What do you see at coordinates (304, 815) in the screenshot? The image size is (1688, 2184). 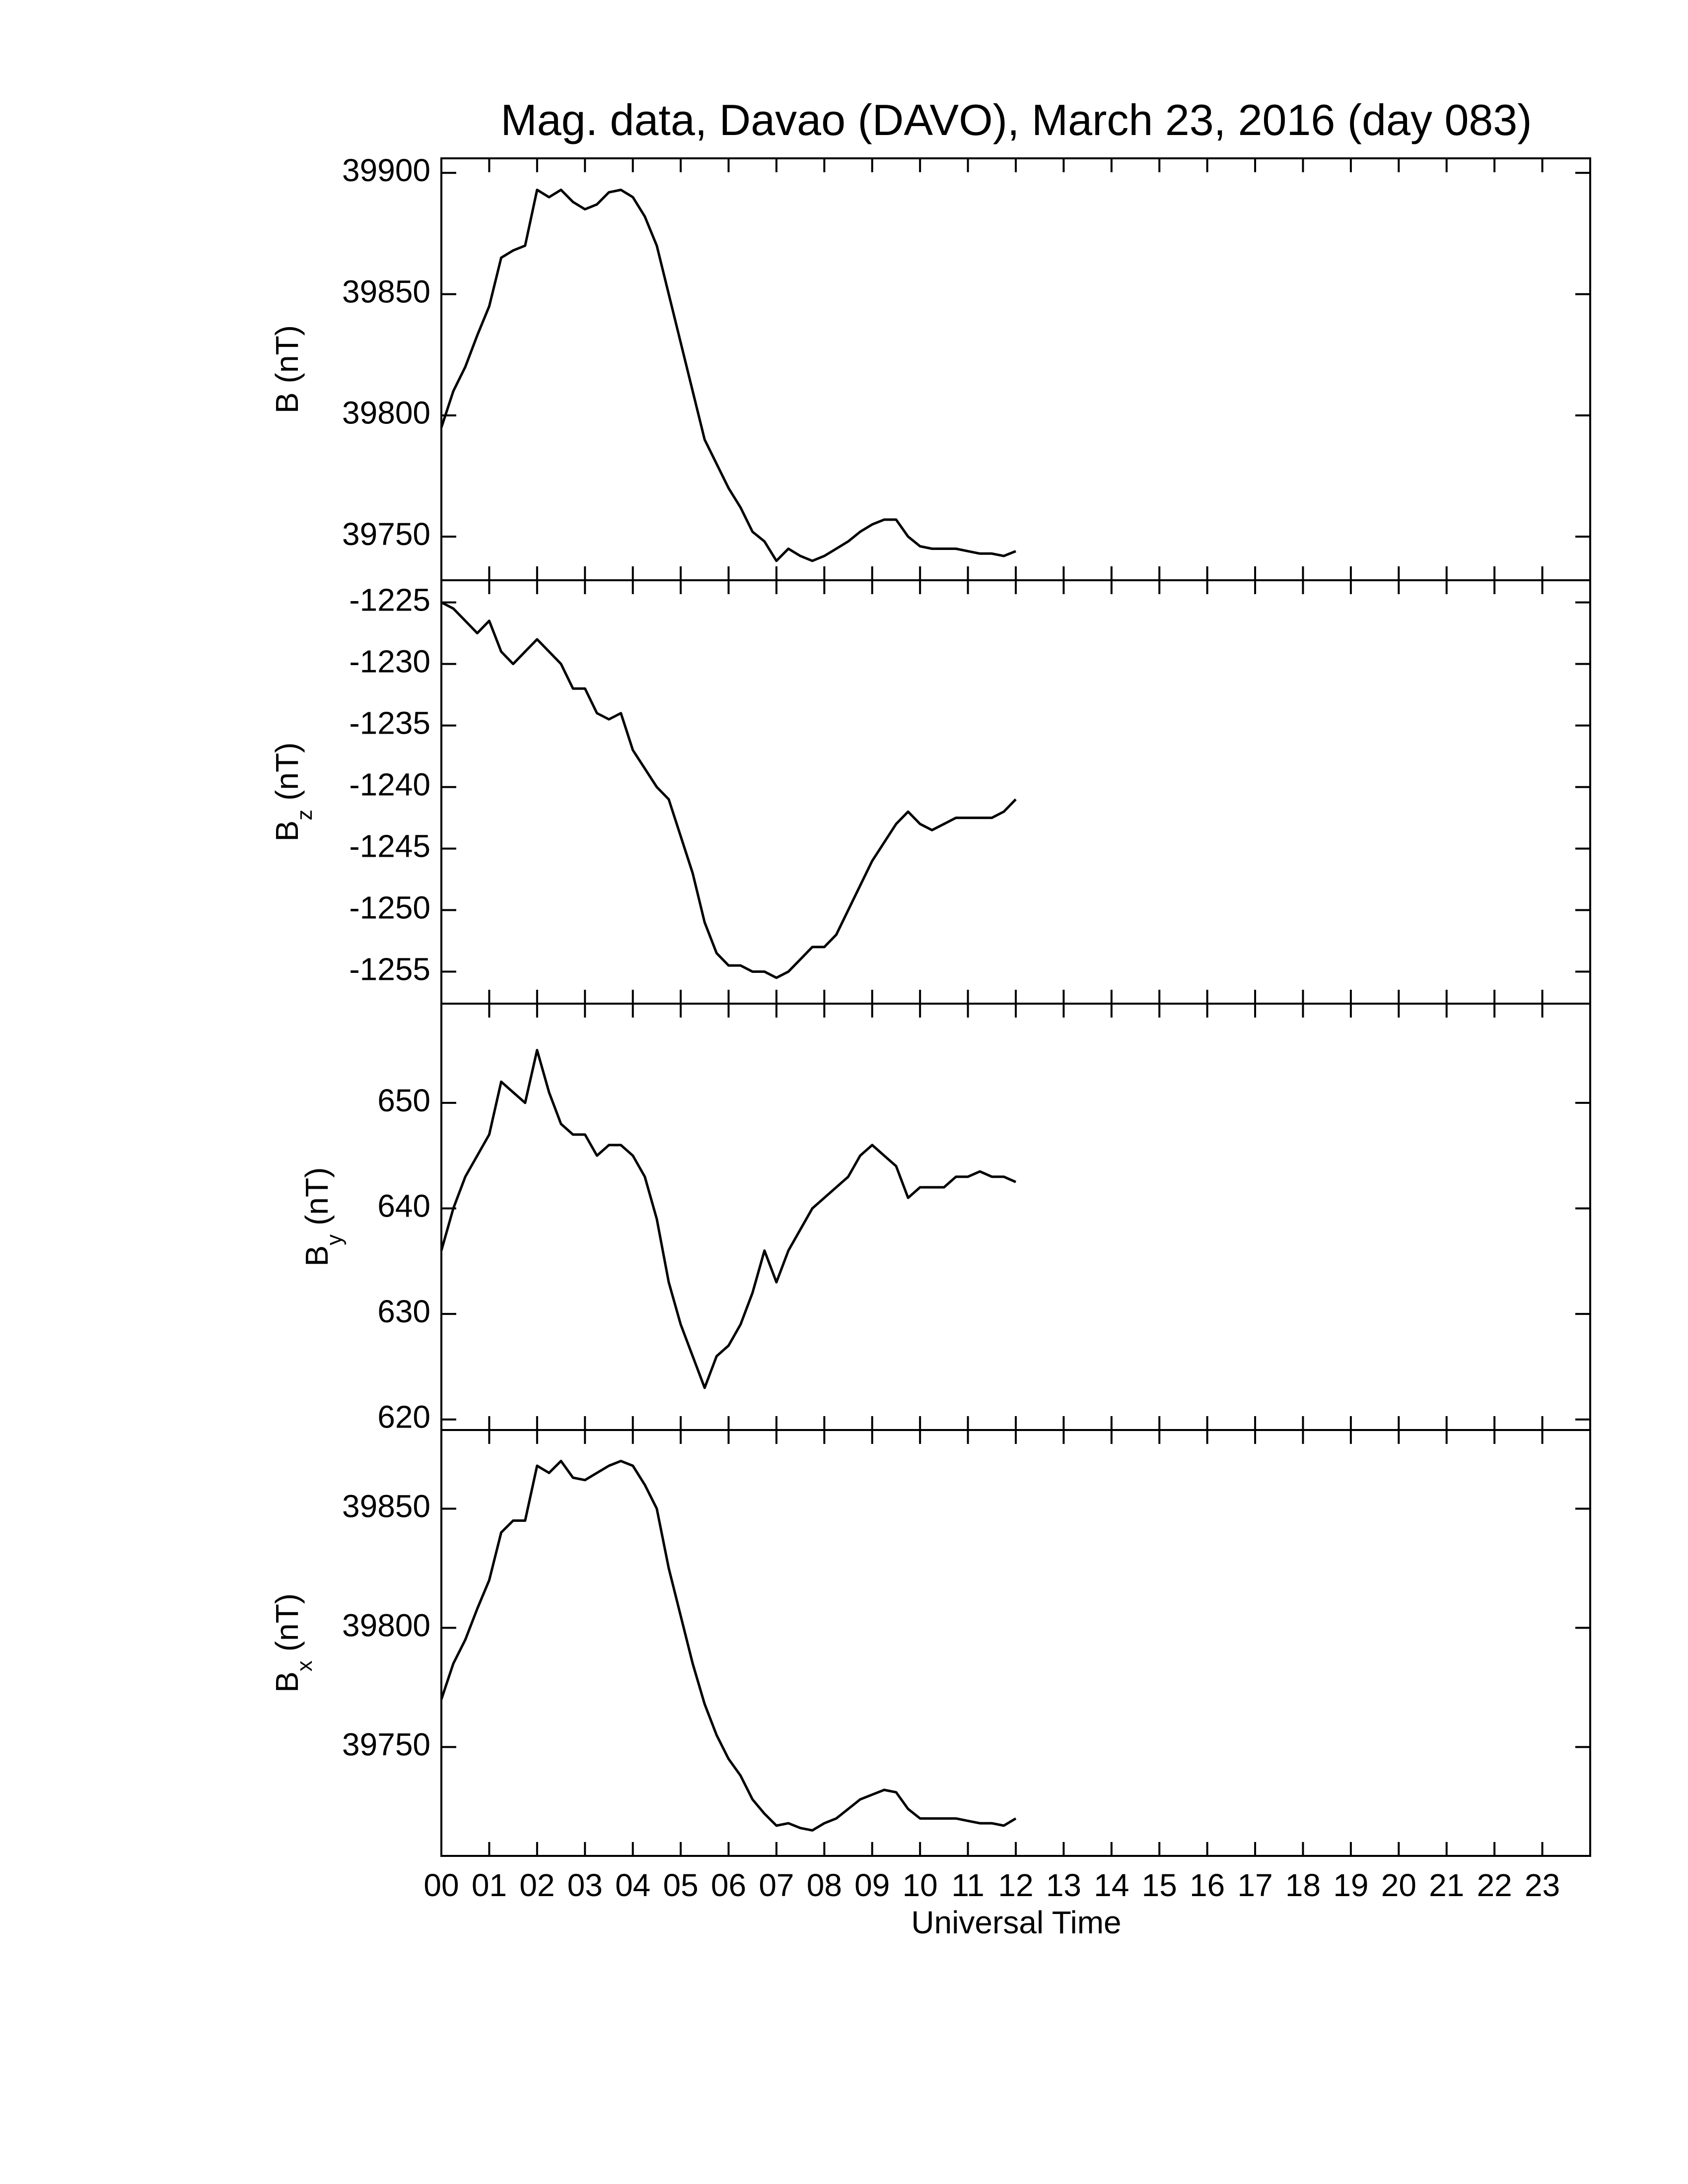 I see `y-label-sub: z` at bounding box center [304, 815].